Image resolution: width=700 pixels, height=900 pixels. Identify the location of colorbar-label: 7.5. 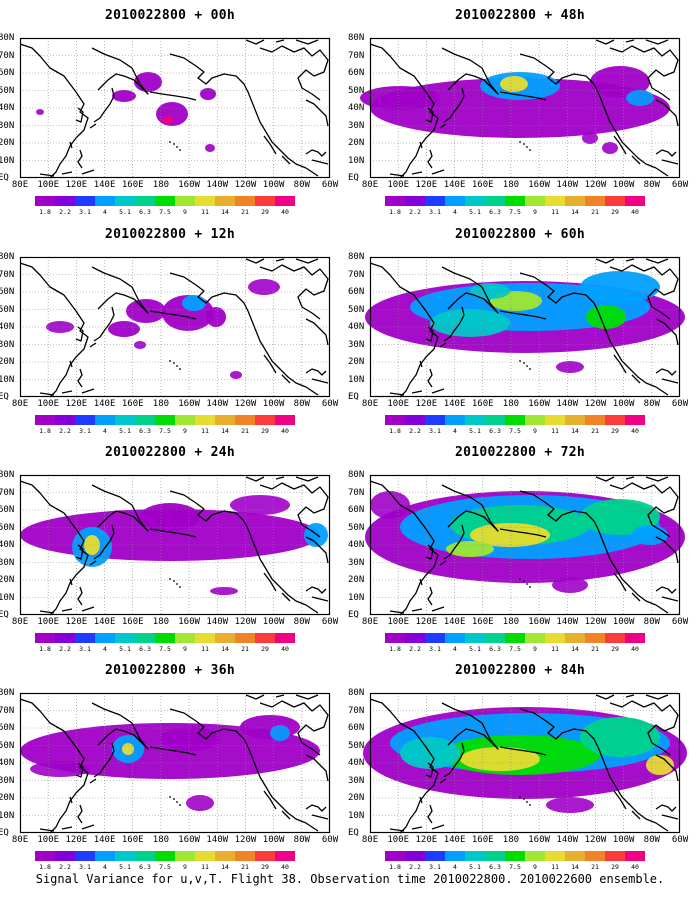
(515, 431).